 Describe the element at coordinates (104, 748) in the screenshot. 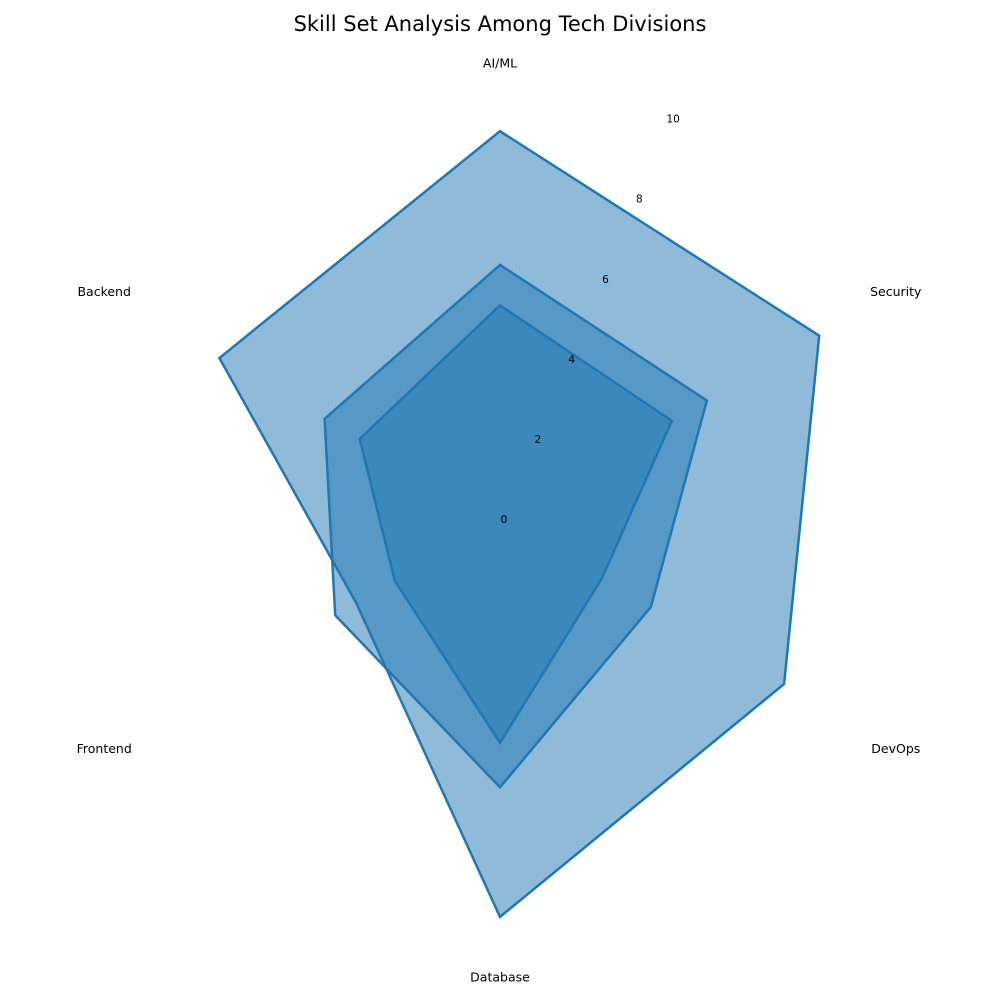

I see `axis-label-frontend: Frontend` at that location.